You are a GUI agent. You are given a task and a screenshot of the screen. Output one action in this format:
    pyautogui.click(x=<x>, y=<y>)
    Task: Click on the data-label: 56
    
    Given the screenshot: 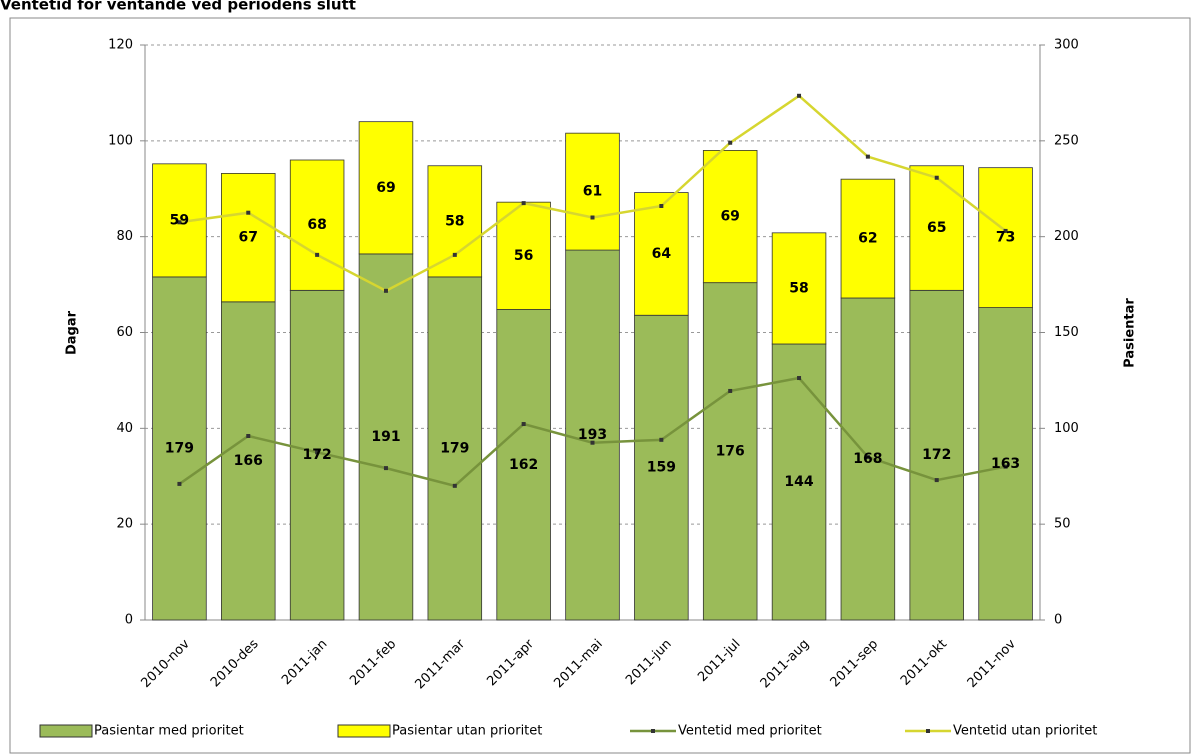 What is the action you would take?
    pyautogui.click(x=523, y=256)
    